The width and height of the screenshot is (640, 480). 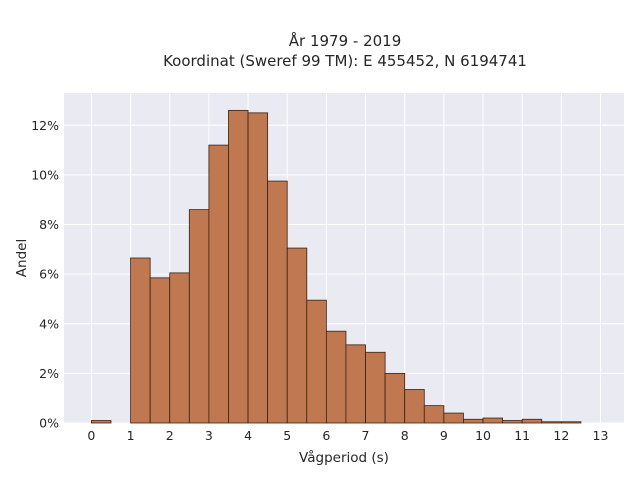 What do you see at coordinates (483, 435) in the screenshot?
I see `x-tick-label: 10` at bounding box center [483, 435].